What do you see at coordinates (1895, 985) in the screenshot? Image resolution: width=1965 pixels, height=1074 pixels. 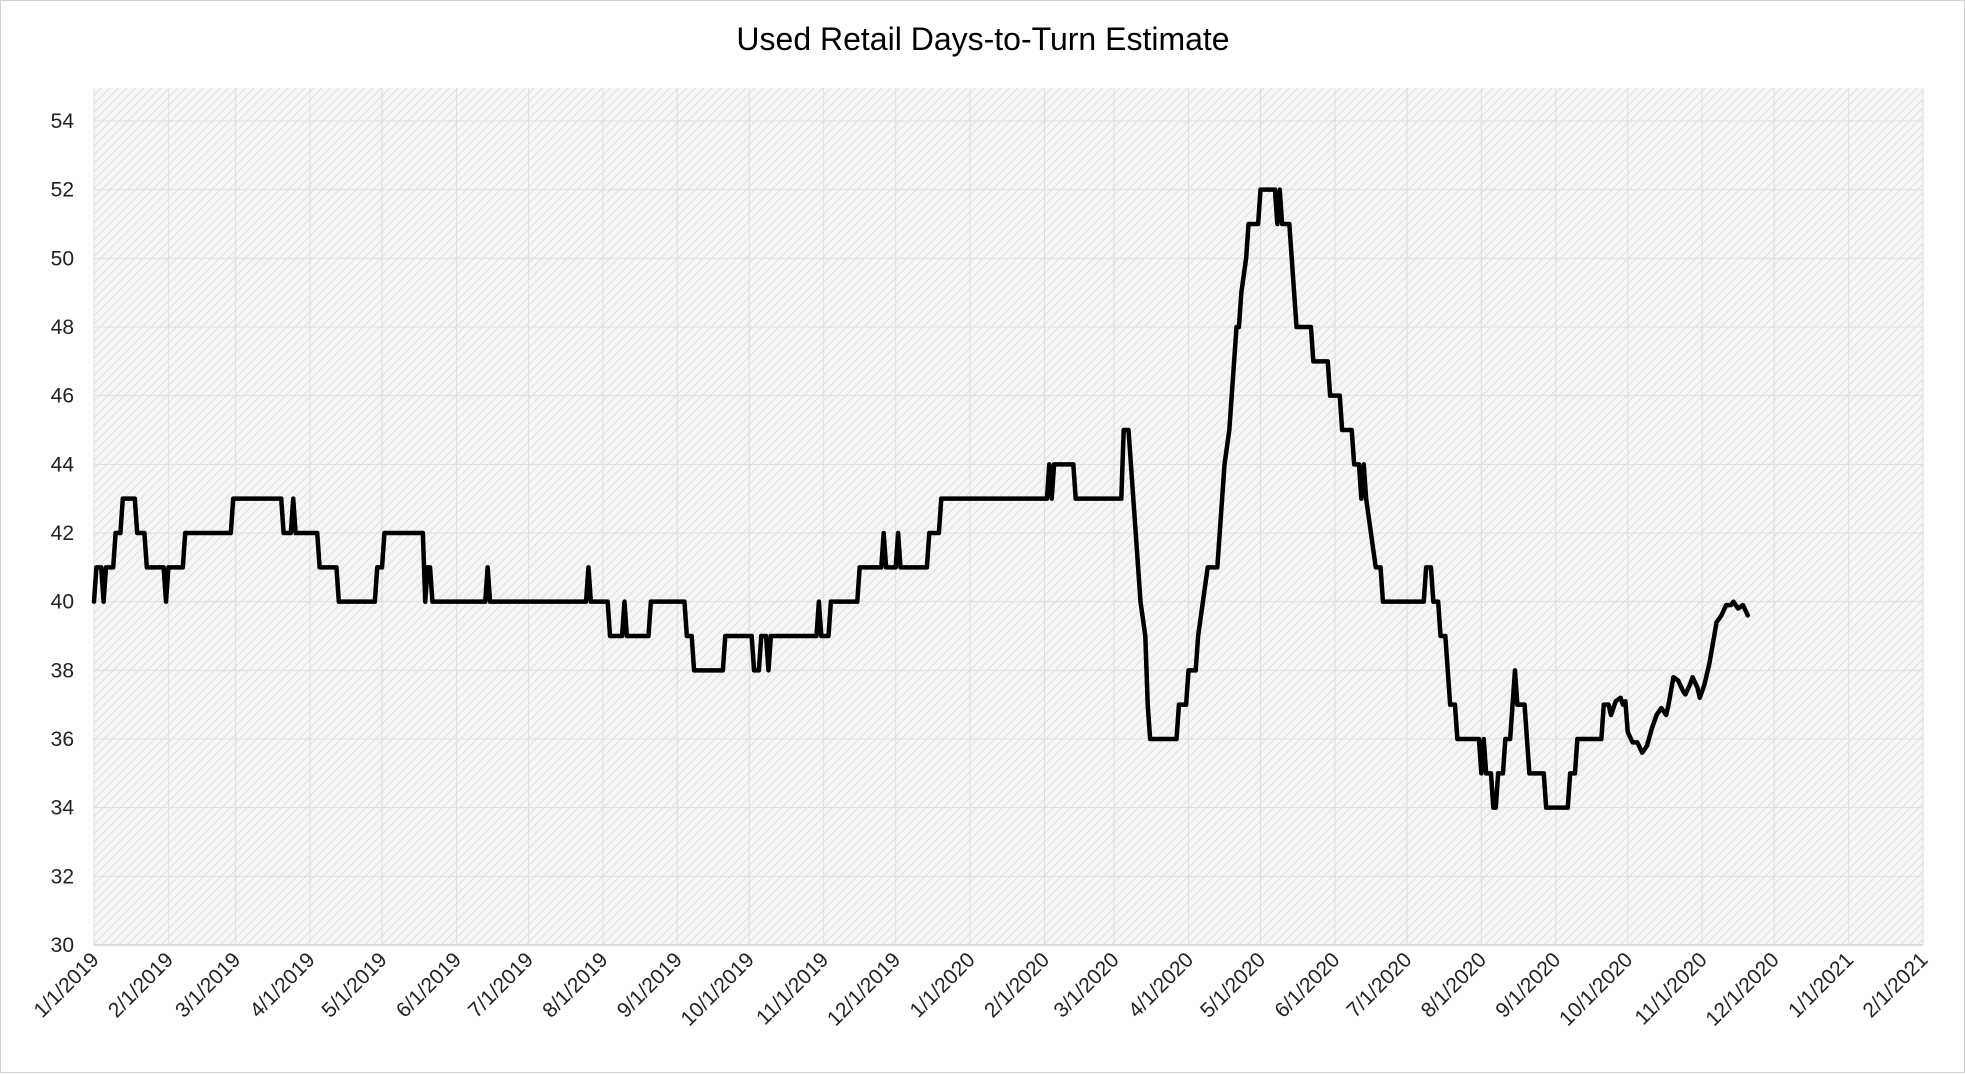 I see `x-tick-label: 2/1/2021` at bounding box center [1895, 985].